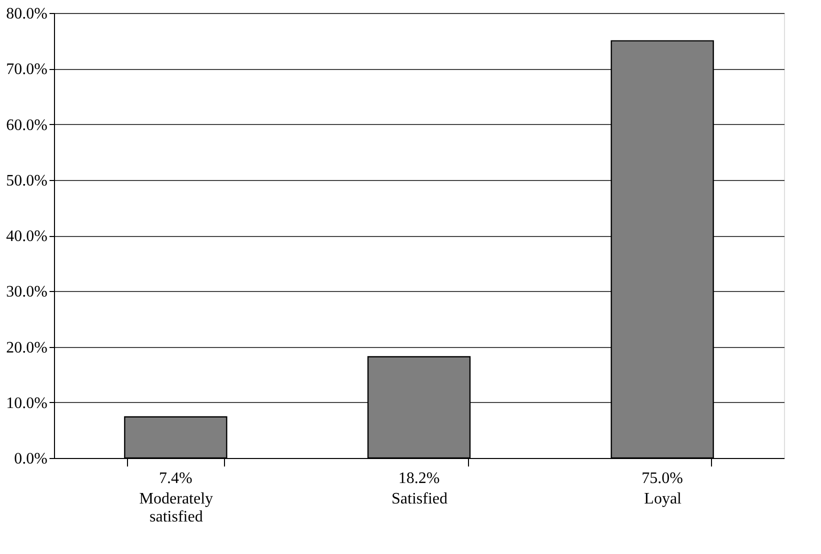  I want to click on data-label: 7.4%, so click(175, 478).